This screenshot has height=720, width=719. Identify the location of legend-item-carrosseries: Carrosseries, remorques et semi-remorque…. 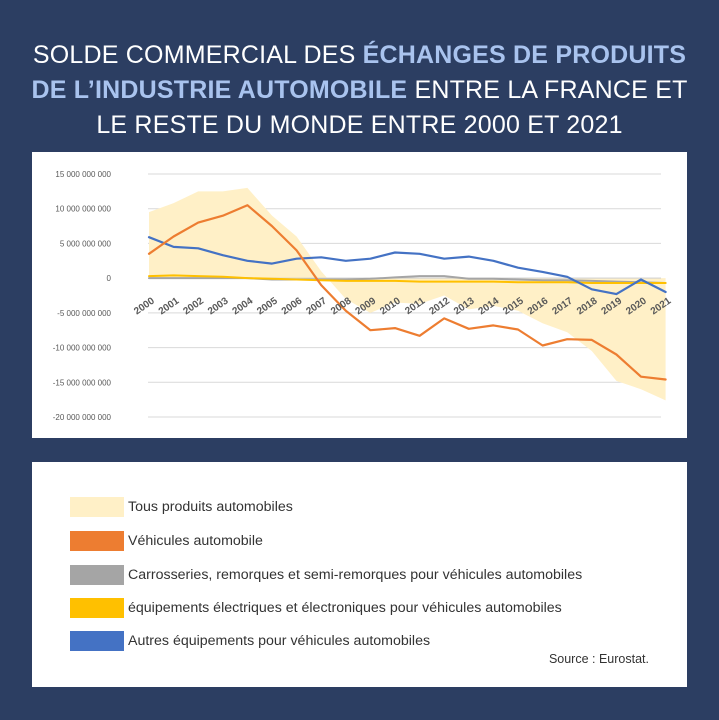
(326, 575).